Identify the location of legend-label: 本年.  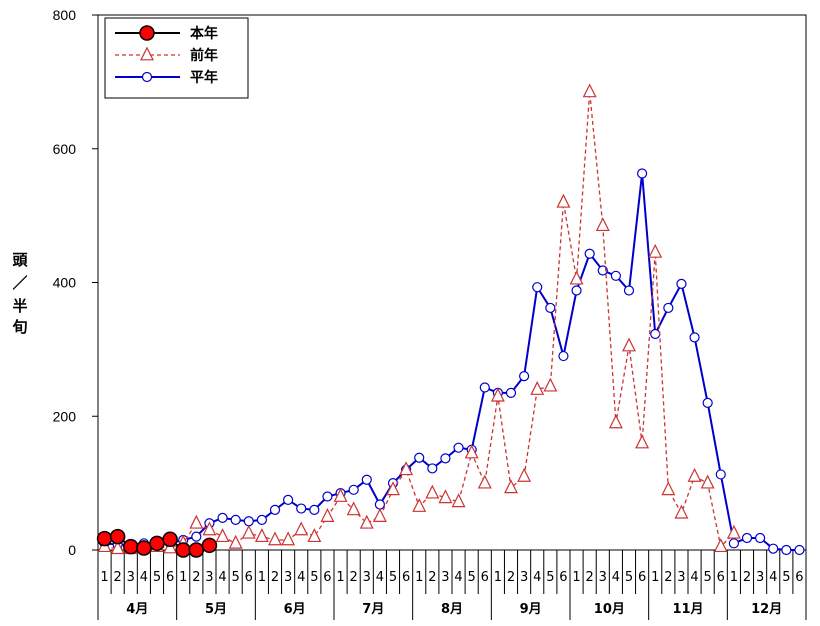
(204, 33).